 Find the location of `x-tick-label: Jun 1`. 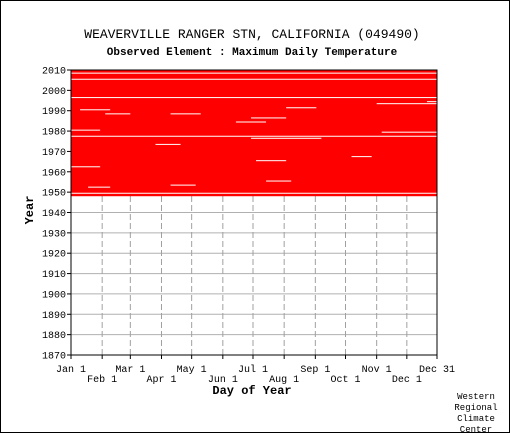

x-tick-label: Jun 1 is located at coordinates (223, 380).